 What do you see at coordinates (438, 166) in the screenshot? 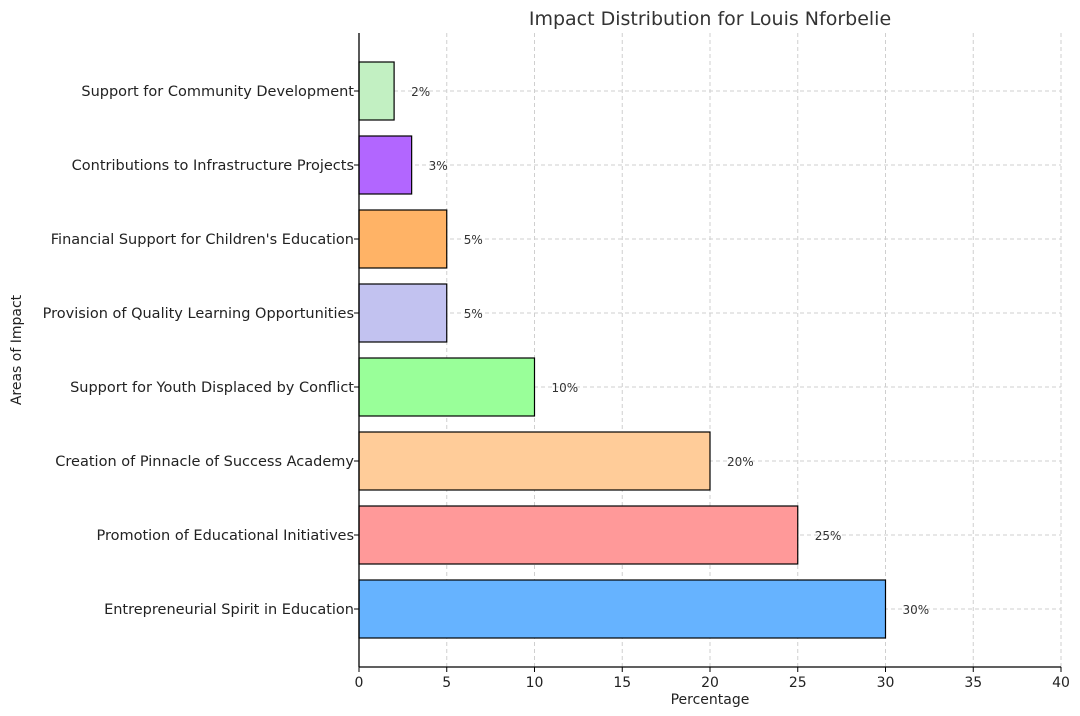
I see `value-label: 3%` at bounding box center [438, 166].